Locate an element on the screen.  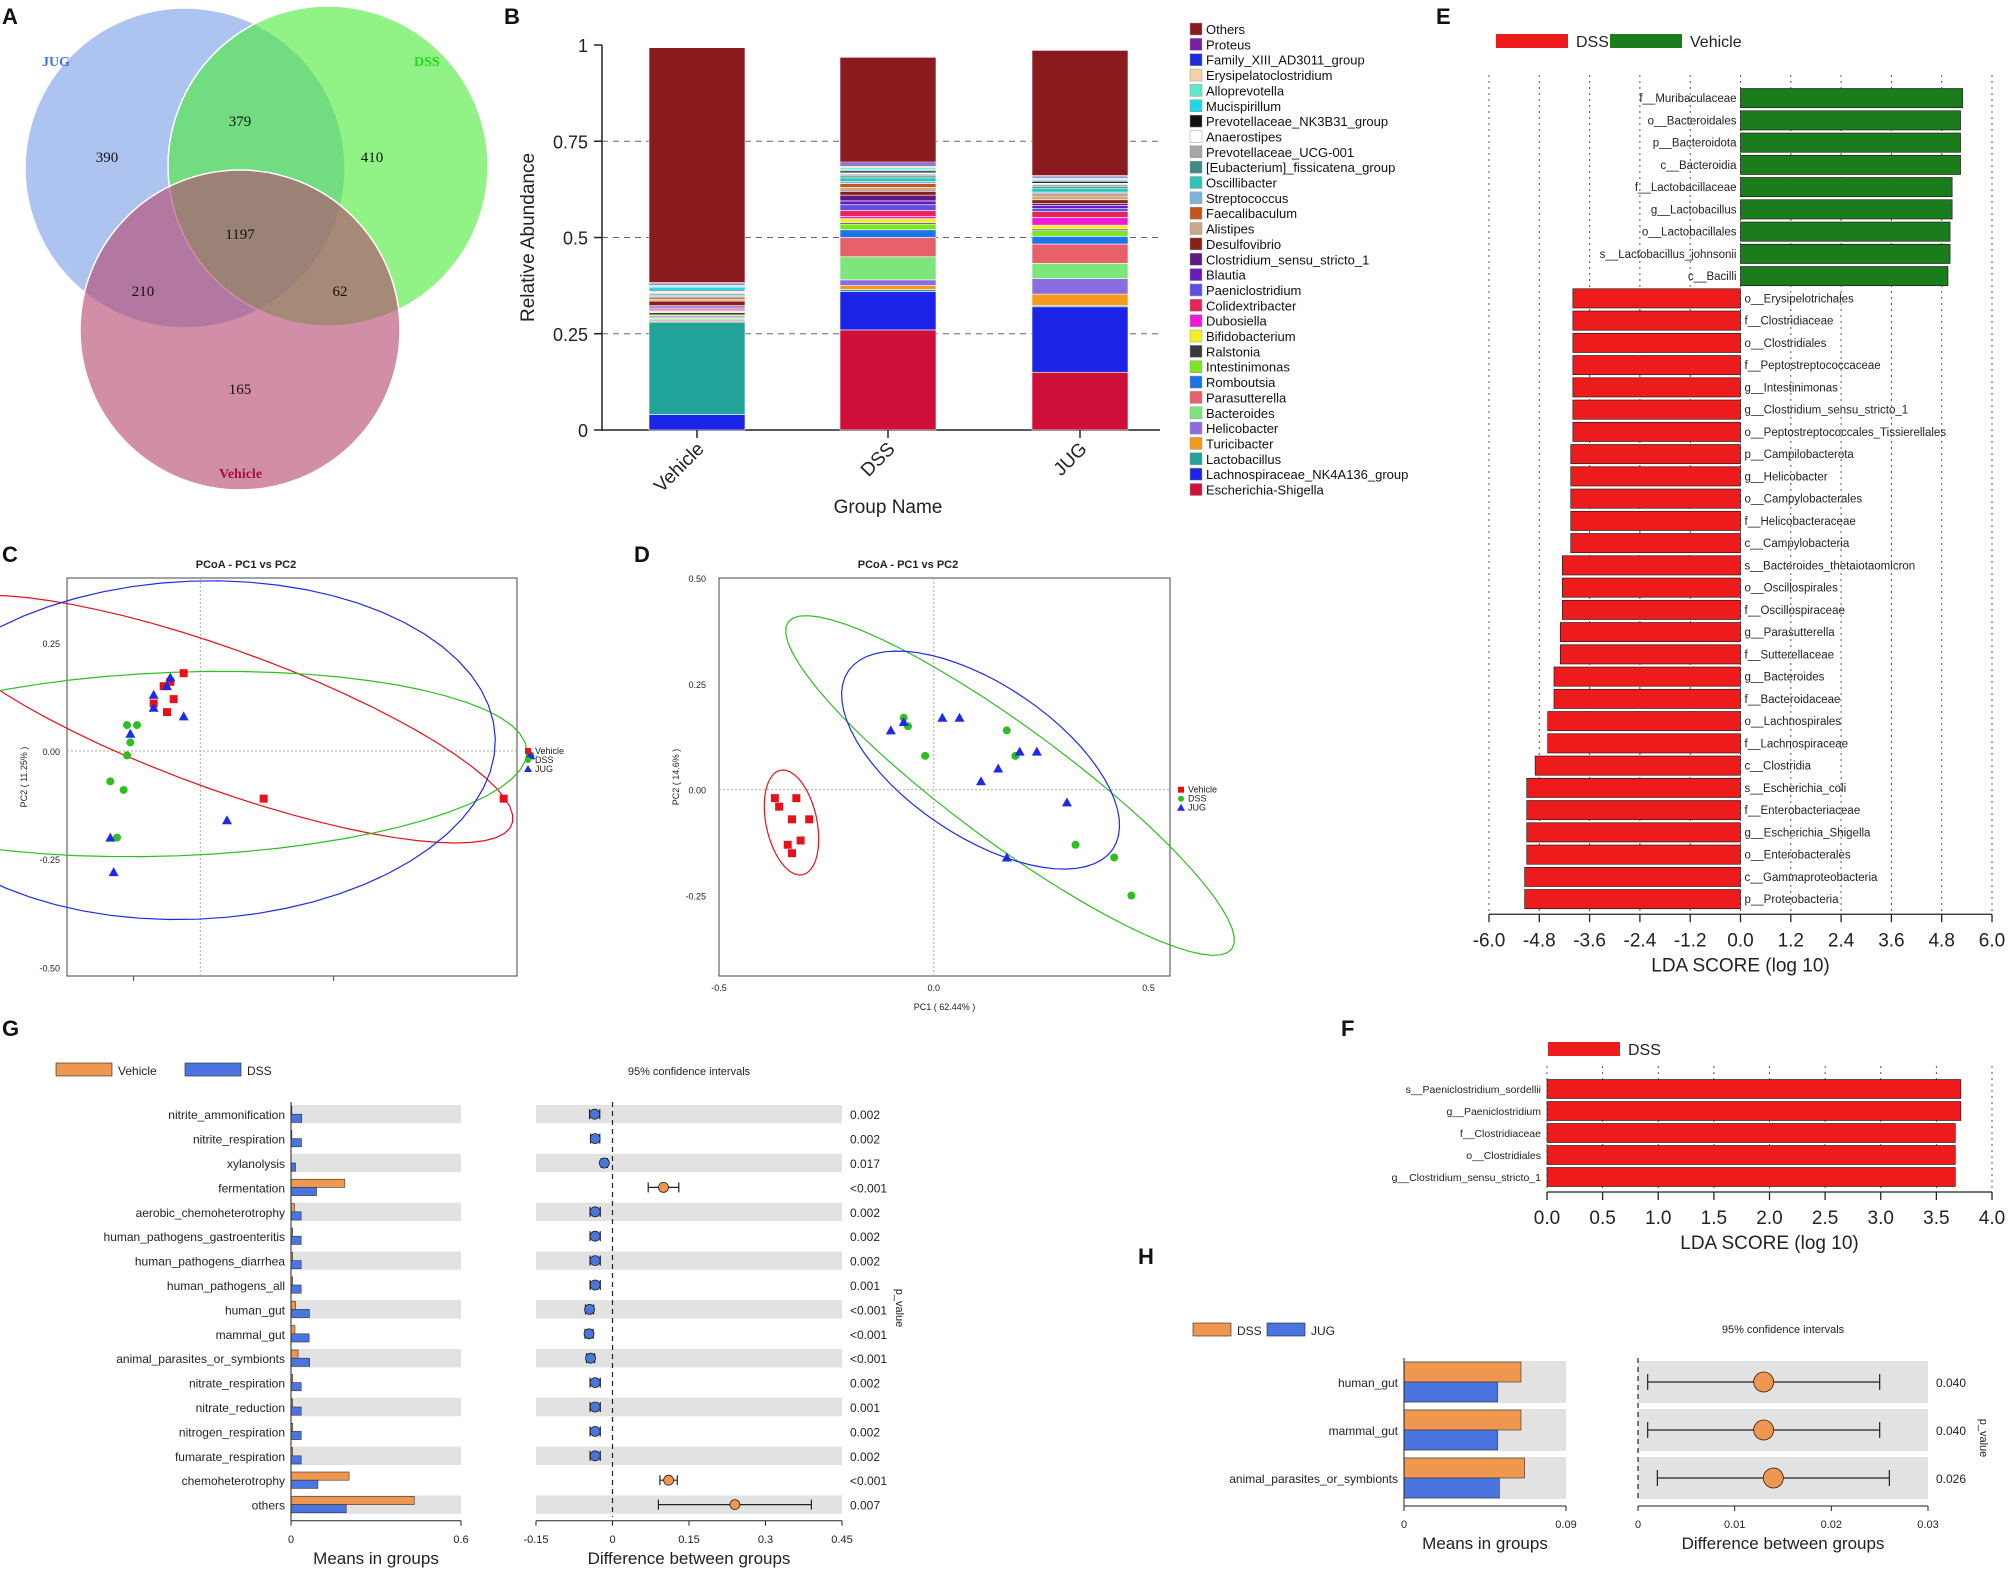
bar-label: o__Clostridiales is located at coordinates (1503, 1156).